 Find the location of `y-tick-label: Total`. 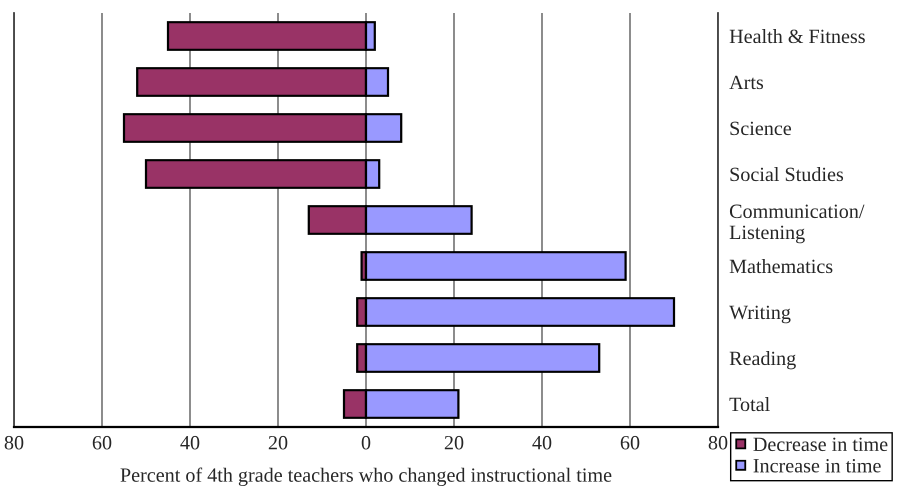

y-tick-label: Total is located at coordinates (749, 404).